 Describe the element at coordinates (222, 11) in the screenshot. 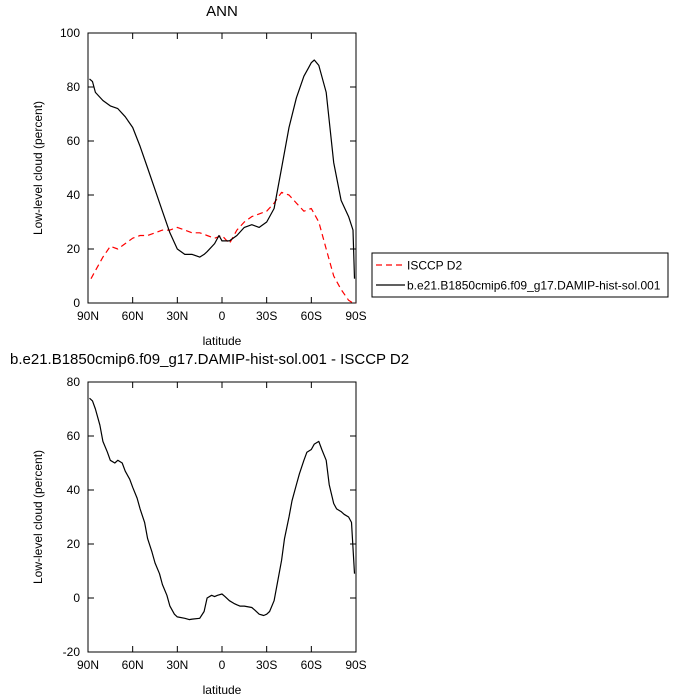

I see `top-chart-title: ANN` at that location.